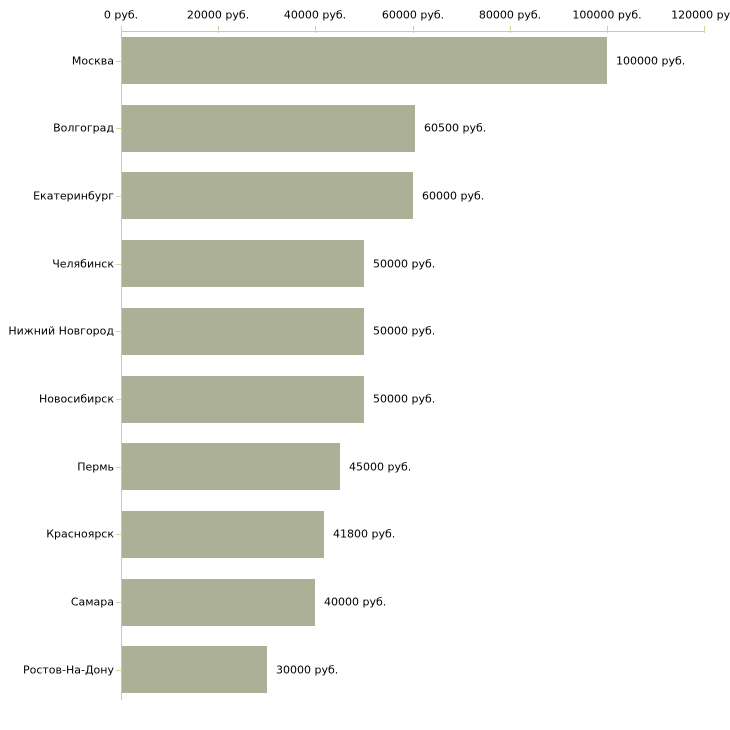 Image resolution: width=730 pixels, height=730 pixels. I want to click on value-axis-tick-label: 0 руб., so click(121, 15).